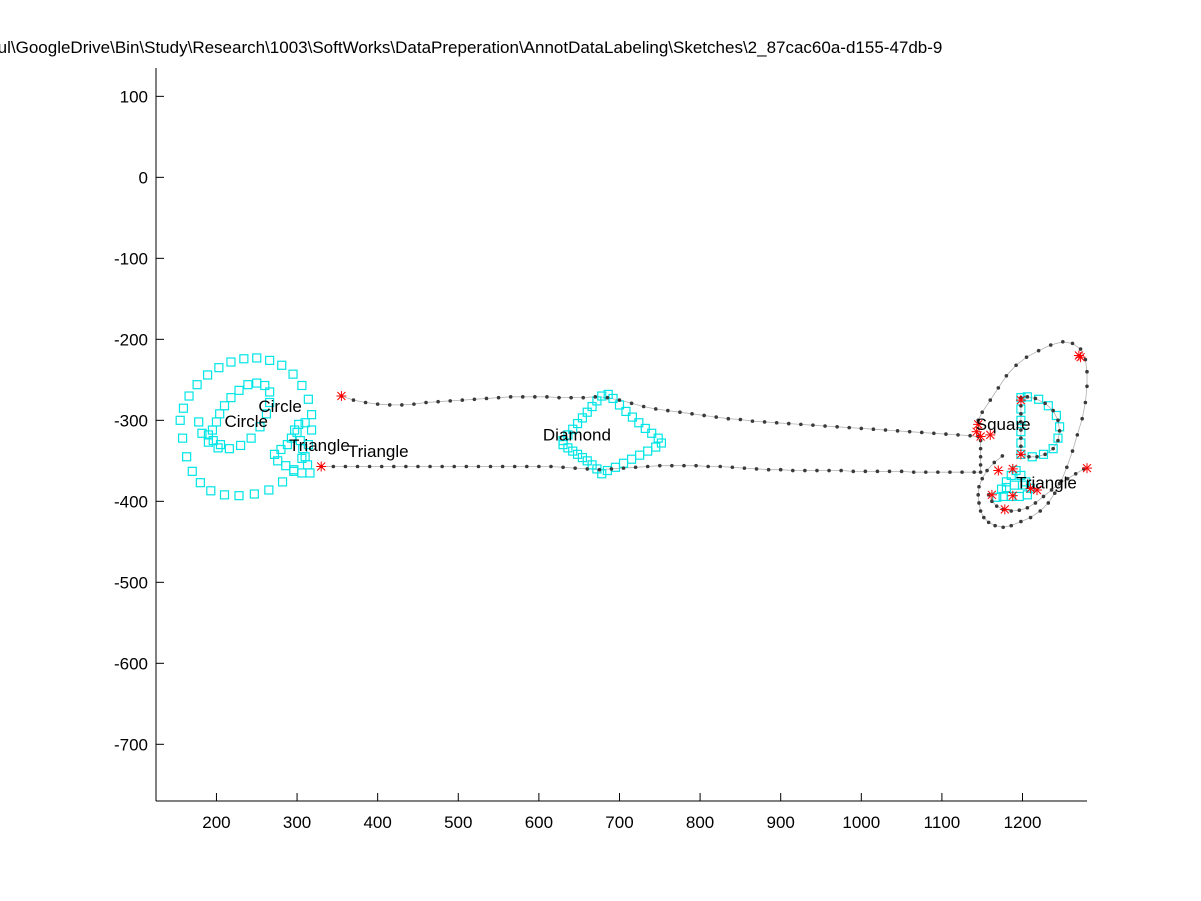 The height and width of the screenshot is (901, 1201). I want to click on stroke-trace-line, so click(704, 434).